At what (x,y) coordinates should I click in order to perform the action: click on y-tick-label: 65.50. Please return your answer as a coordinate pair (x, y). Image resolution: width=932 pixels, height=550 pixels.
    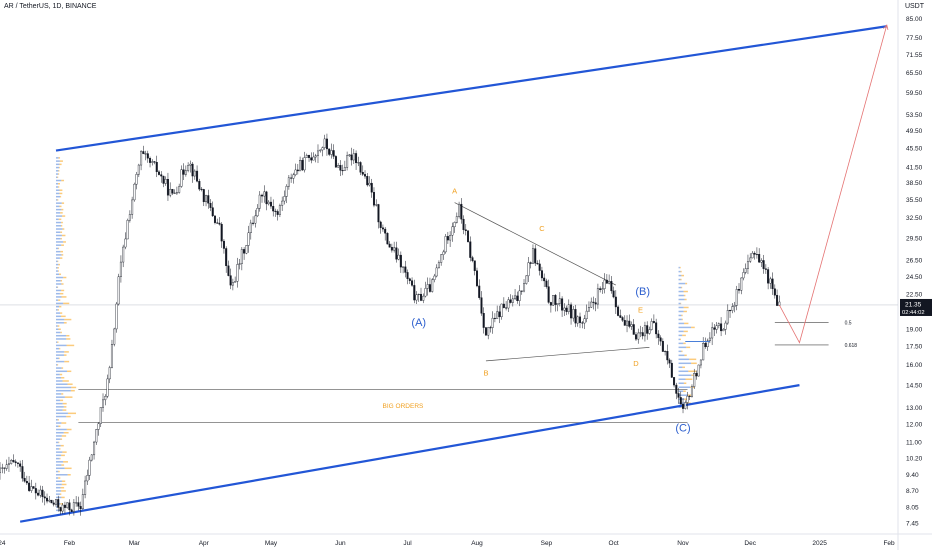
    Looking at the image, I should click on (914, 73).